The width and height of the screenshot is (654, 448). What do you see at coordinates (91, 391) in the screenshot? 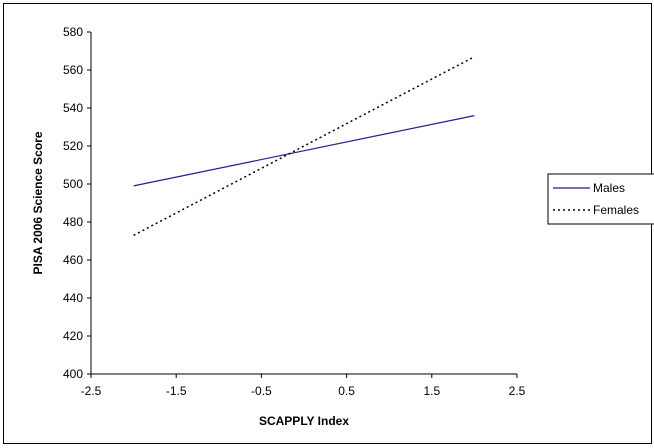
I see `x-tick-label: -2.5` at bounding box center [91, 391].